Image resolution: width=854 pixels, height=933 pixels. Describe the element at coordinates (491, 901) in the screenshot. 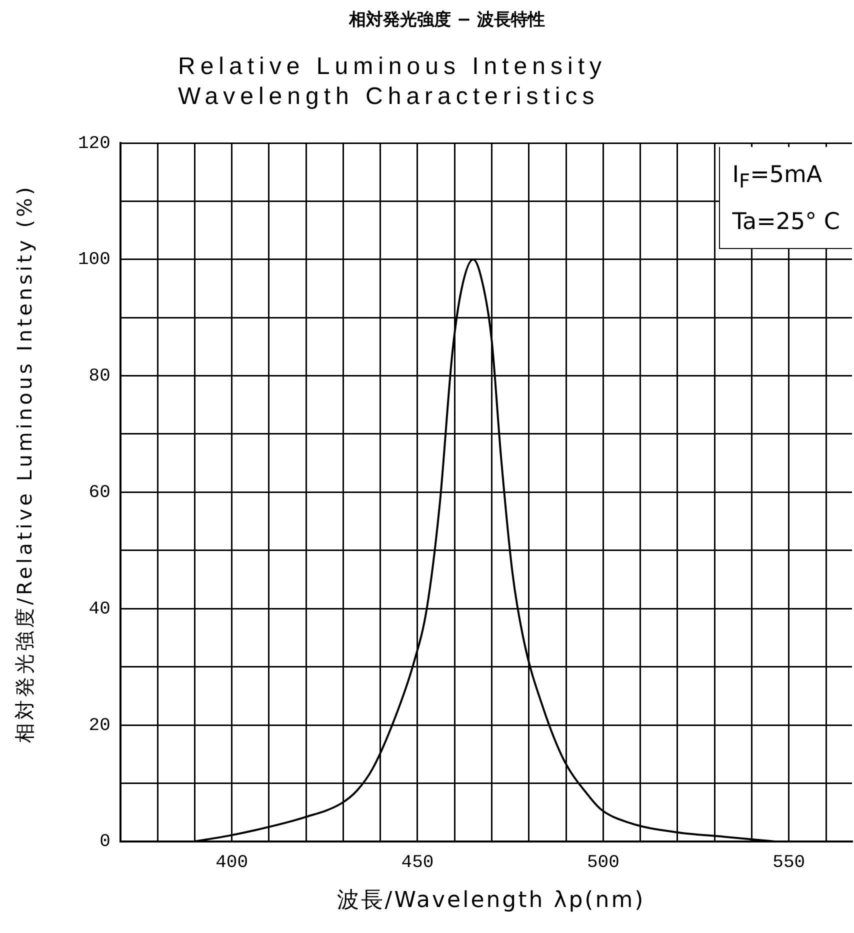

I see `x-axis-title: 波長/Wavelength λp(nm)` at that location.